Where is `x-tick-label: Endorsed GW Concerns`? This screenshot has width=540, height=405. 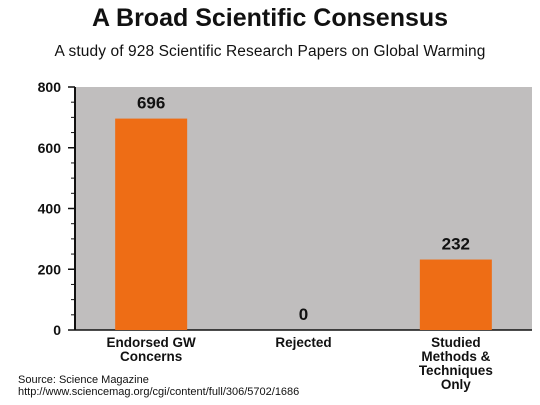
x-tick-label: Endorsed GW Concerns is located at coordinates (152, 349).